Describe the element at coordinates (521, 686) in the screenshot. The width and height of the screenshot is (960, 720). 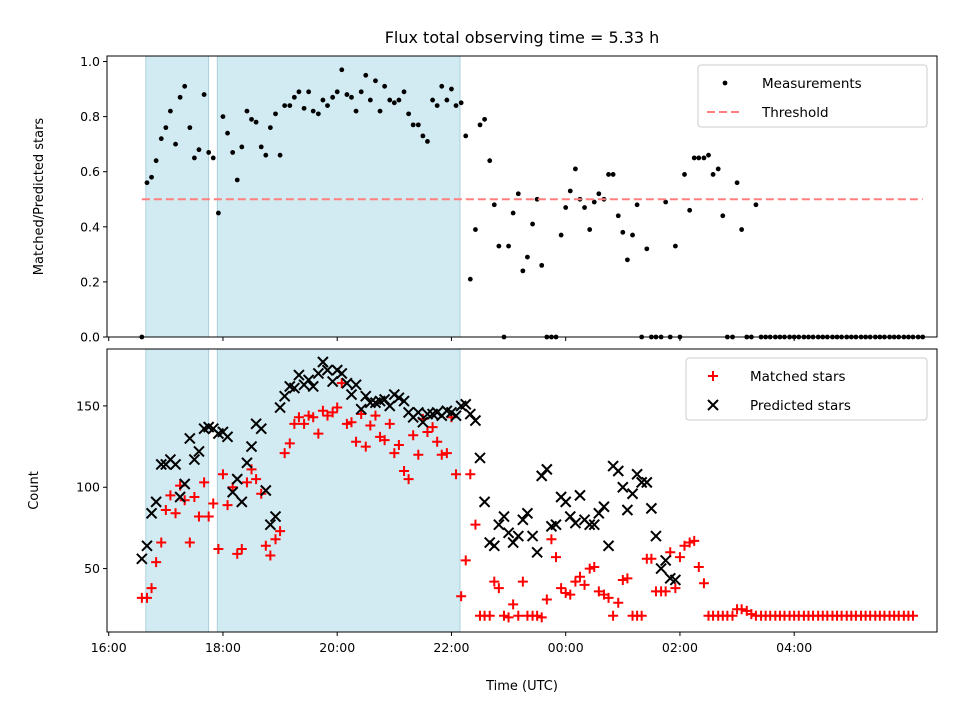
I see `x-axis-label: Time (UTC)` at that location.